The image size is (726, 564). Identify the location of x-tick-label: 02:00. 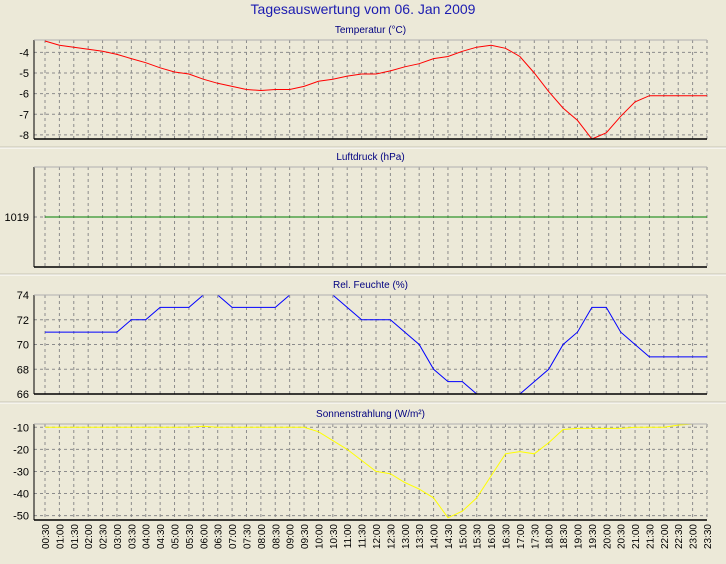
(89, 536).